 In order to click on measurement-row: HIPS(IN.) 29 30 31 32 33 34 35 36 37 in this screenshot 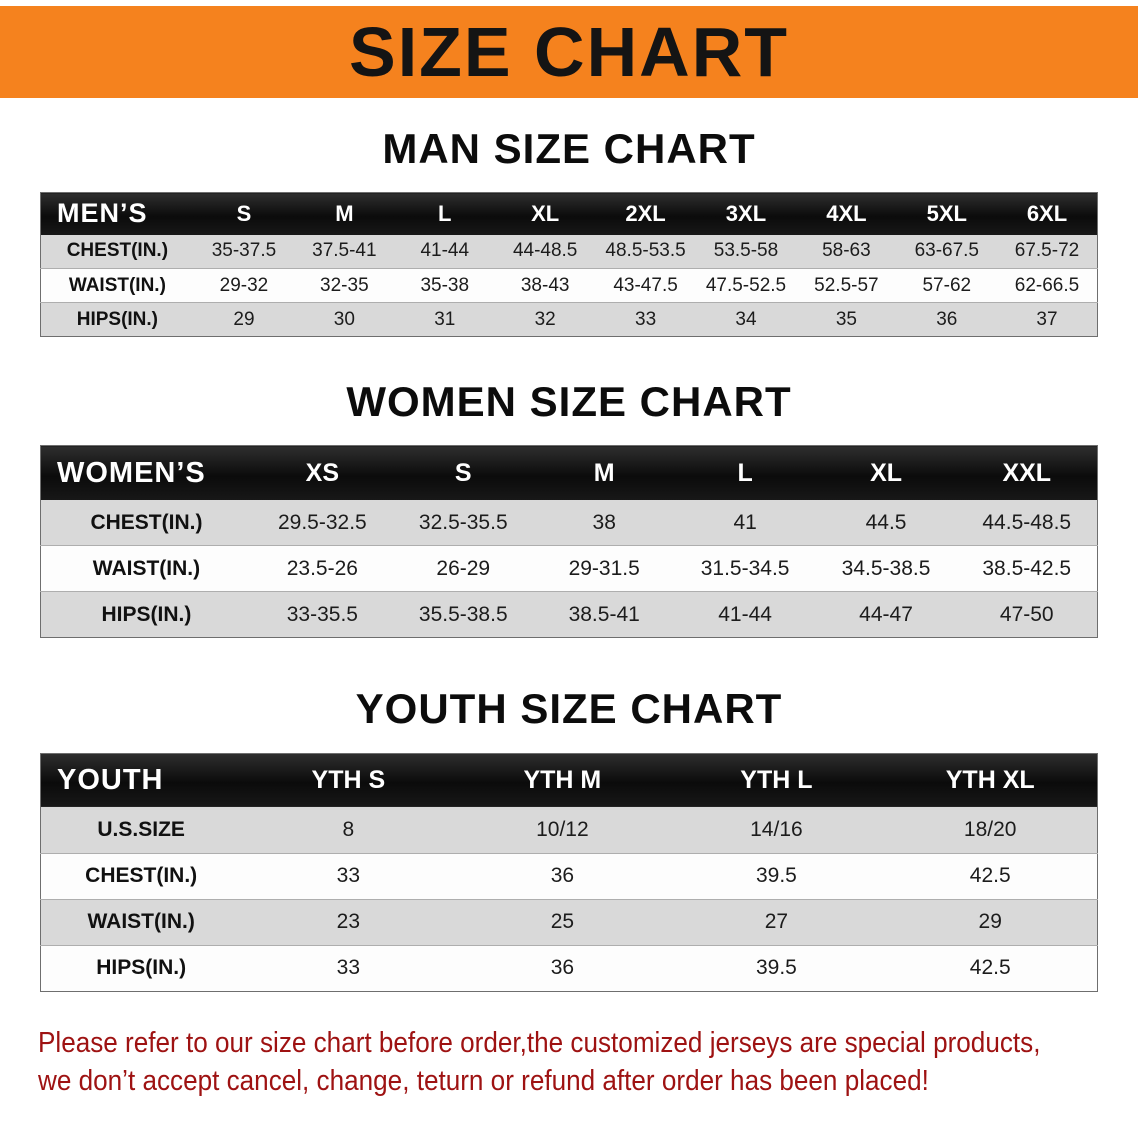, I will do `click(569, 319)`.